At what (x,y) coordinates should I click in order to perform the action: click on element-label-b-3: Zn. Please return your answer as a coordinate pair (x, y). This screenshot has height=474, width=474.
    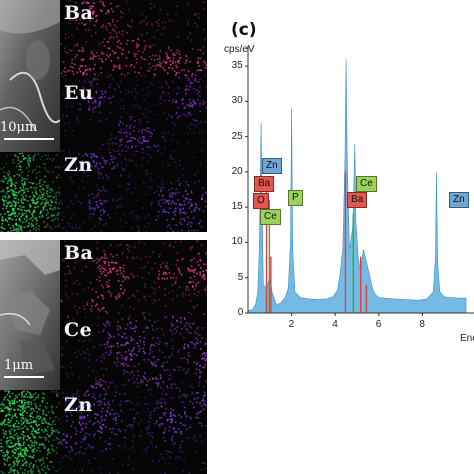
    Looking at the image, I should click on (78, 405).